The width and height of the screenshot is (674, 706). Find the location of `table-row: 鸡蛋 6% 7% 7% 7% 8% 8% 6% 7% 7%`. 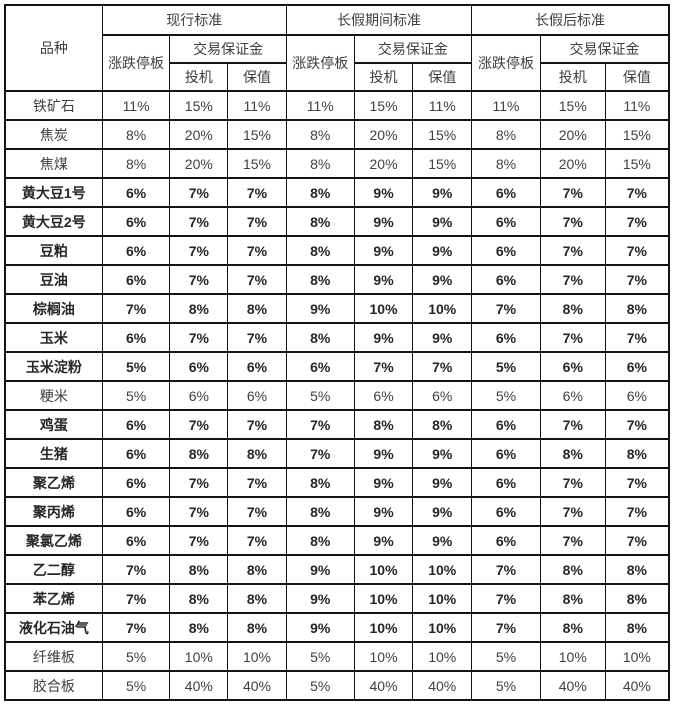

table-row: 鸡蛋 6% 7% 7% 7% 8% 8% 6% 7% 7% is located at coordinates (337, 424).